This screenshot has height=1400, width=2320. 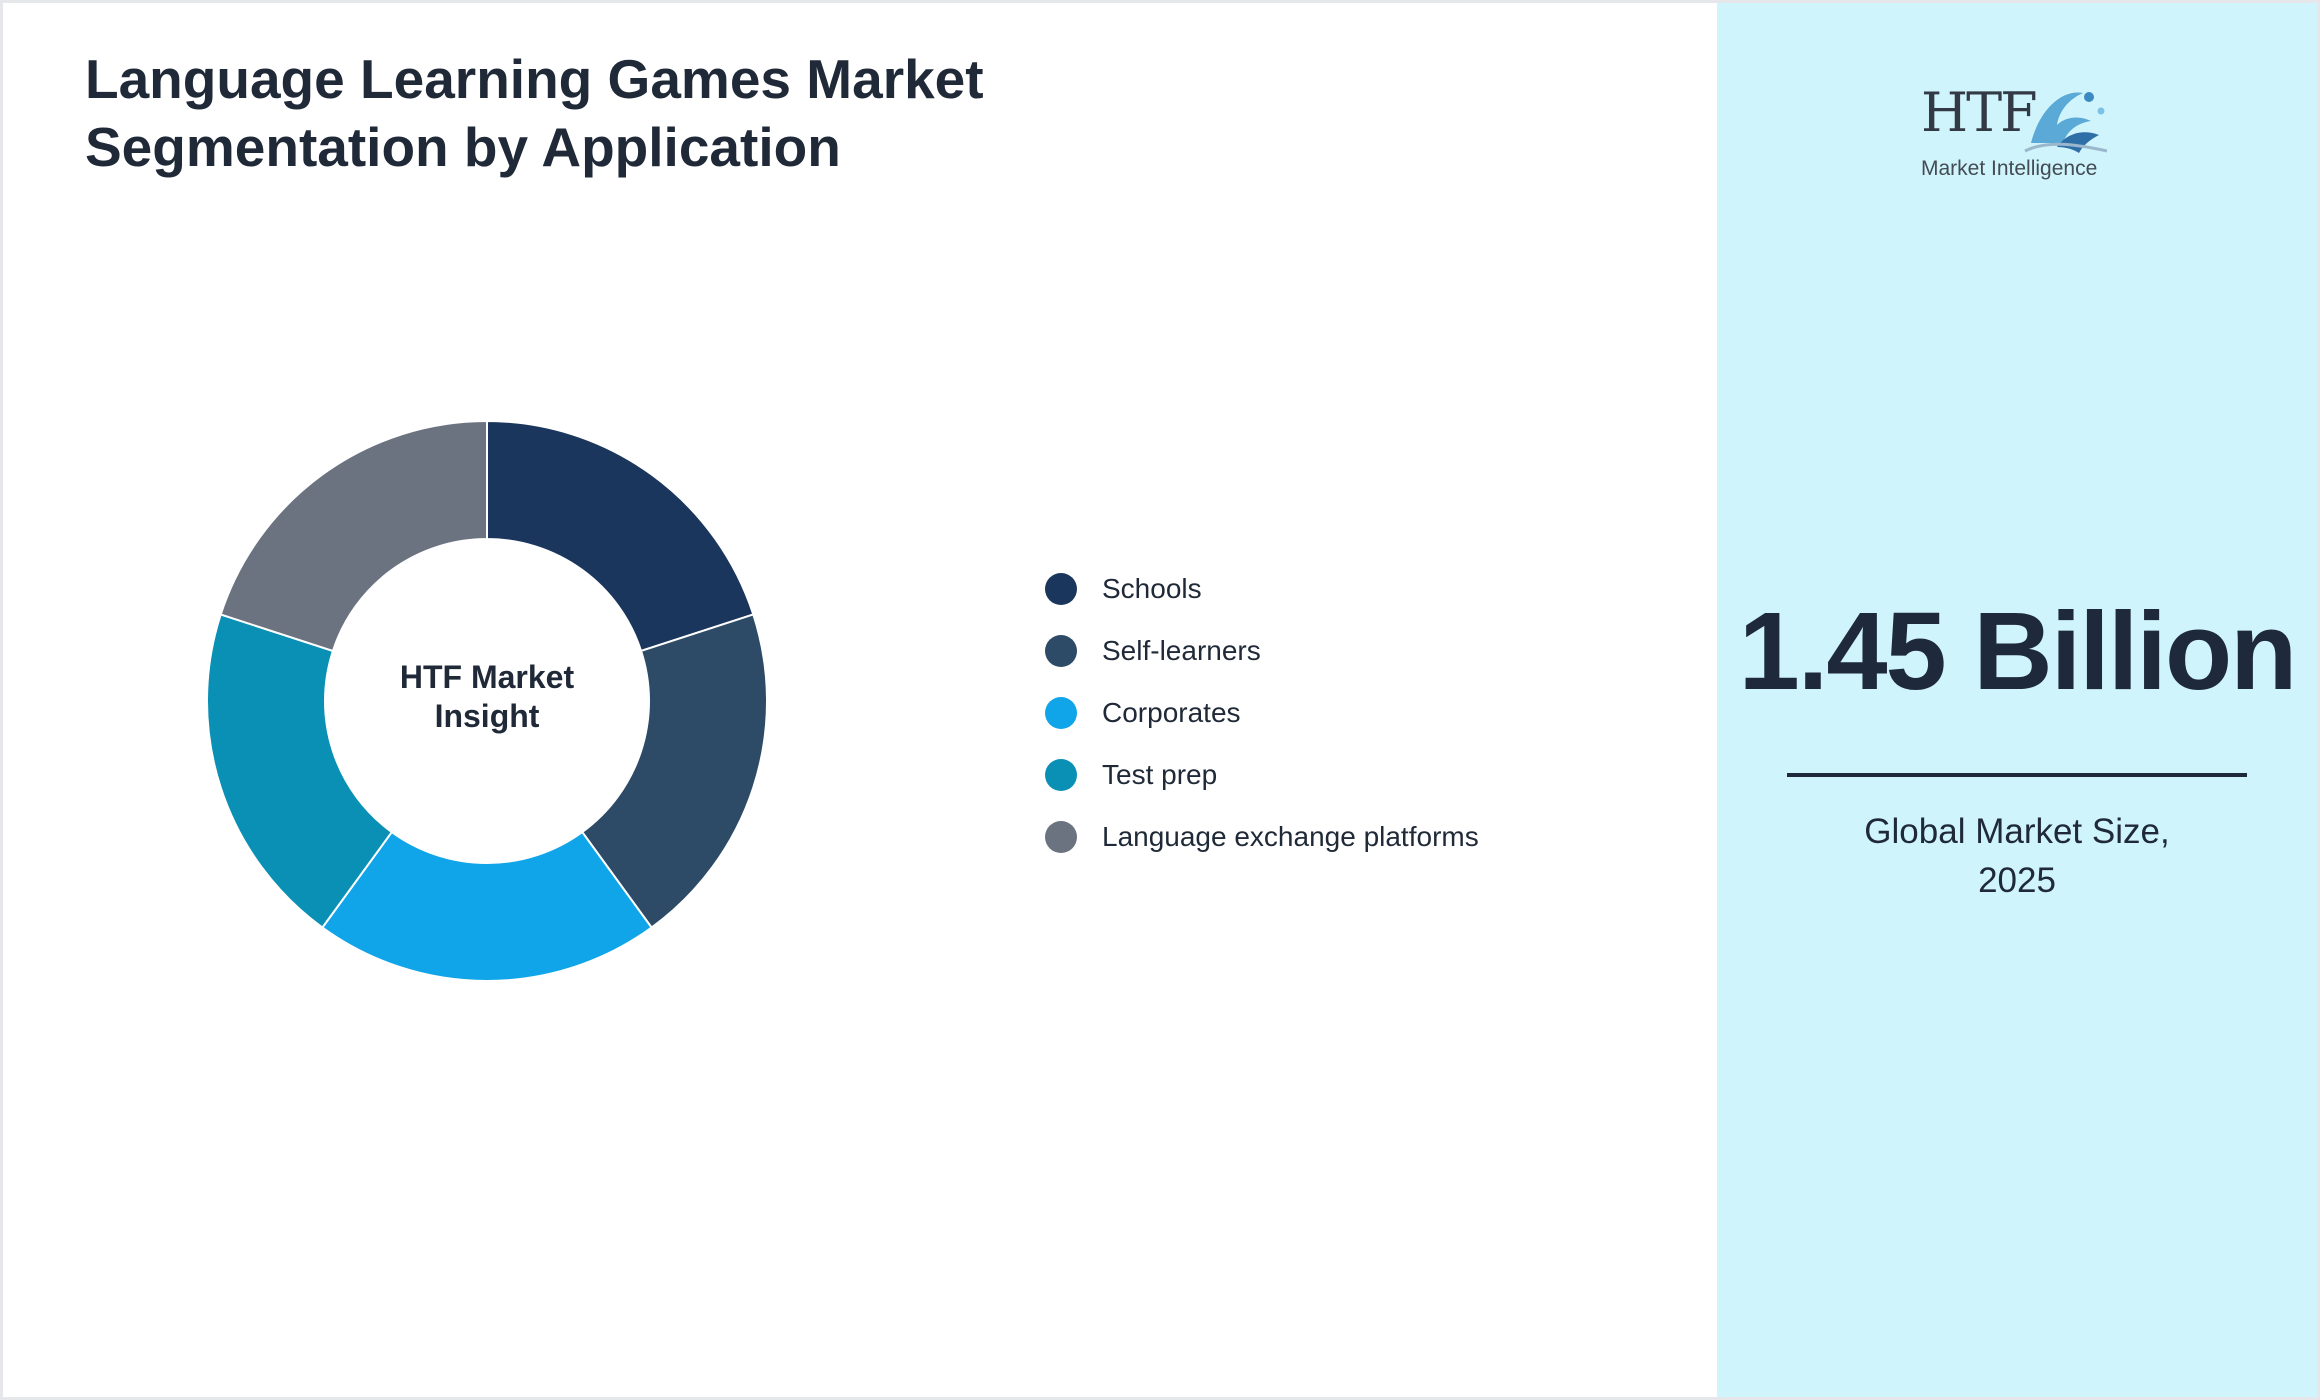 I want to click on legend-label-test-prep: Test prep, so click(x=1160, y=774).